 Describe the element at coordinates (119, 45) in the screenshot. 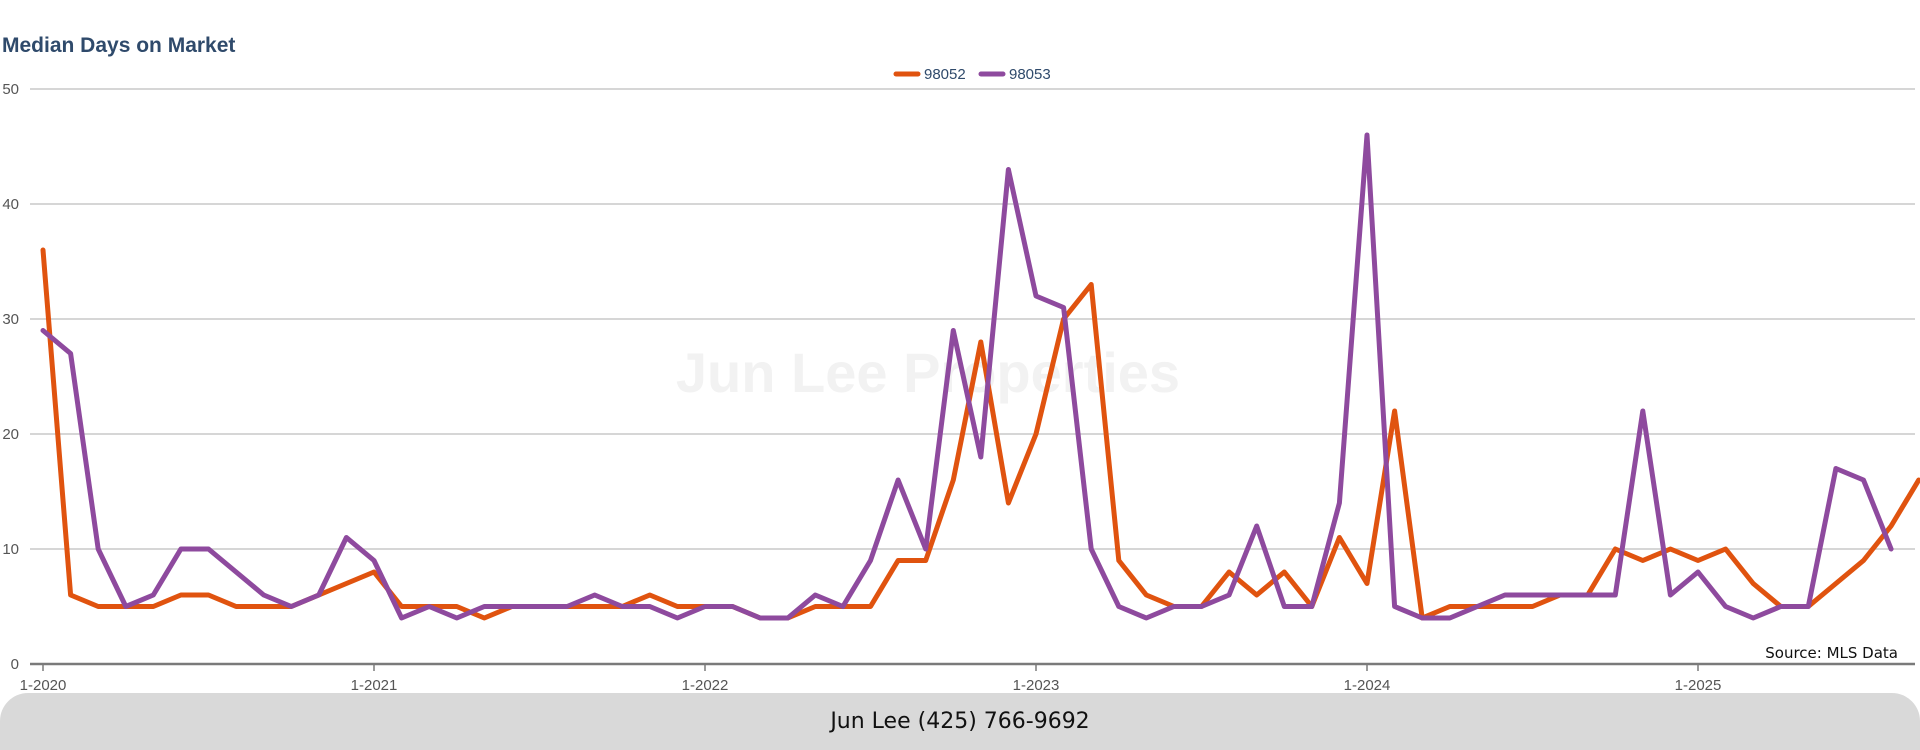

I see `chart-title: Median Days on Market` at that location.